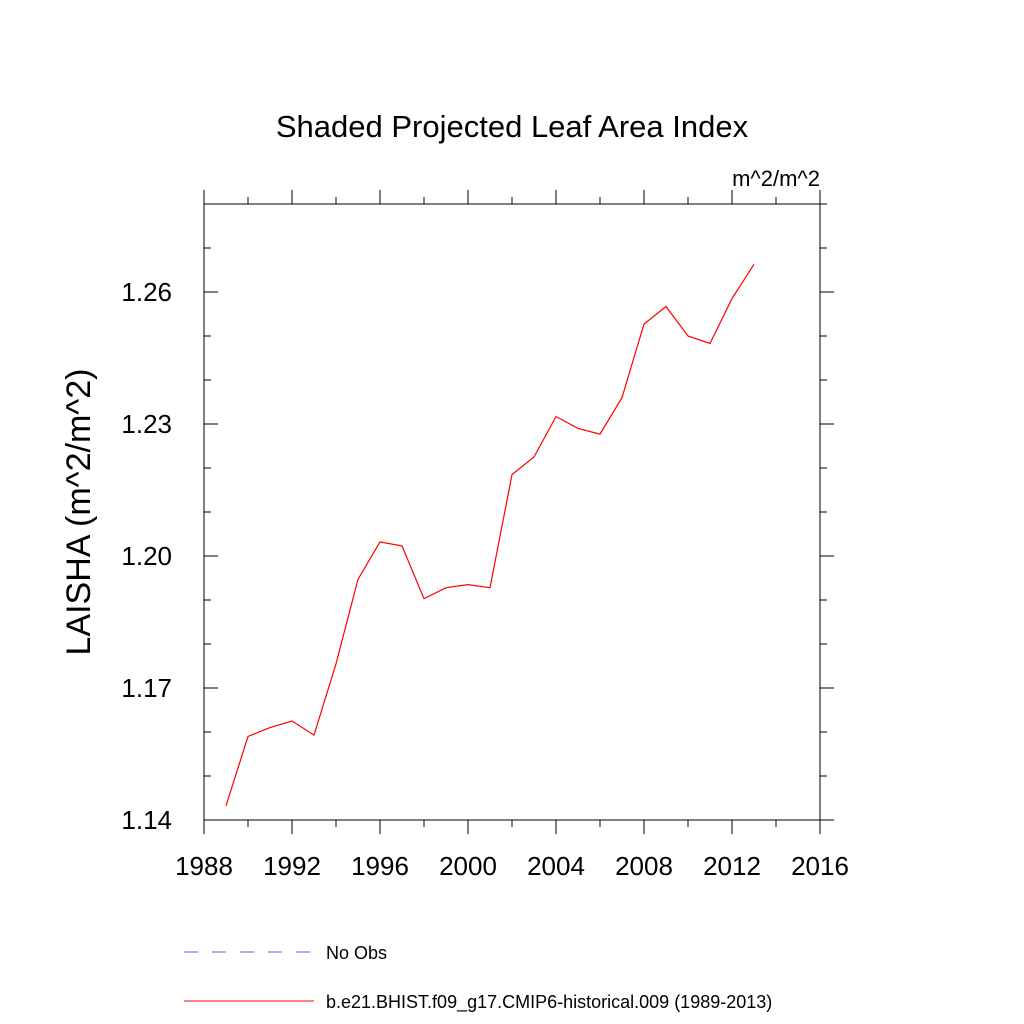 The image size is (1024, 1024). I want to click on x-tick-label: 2004, so click(556, 866).